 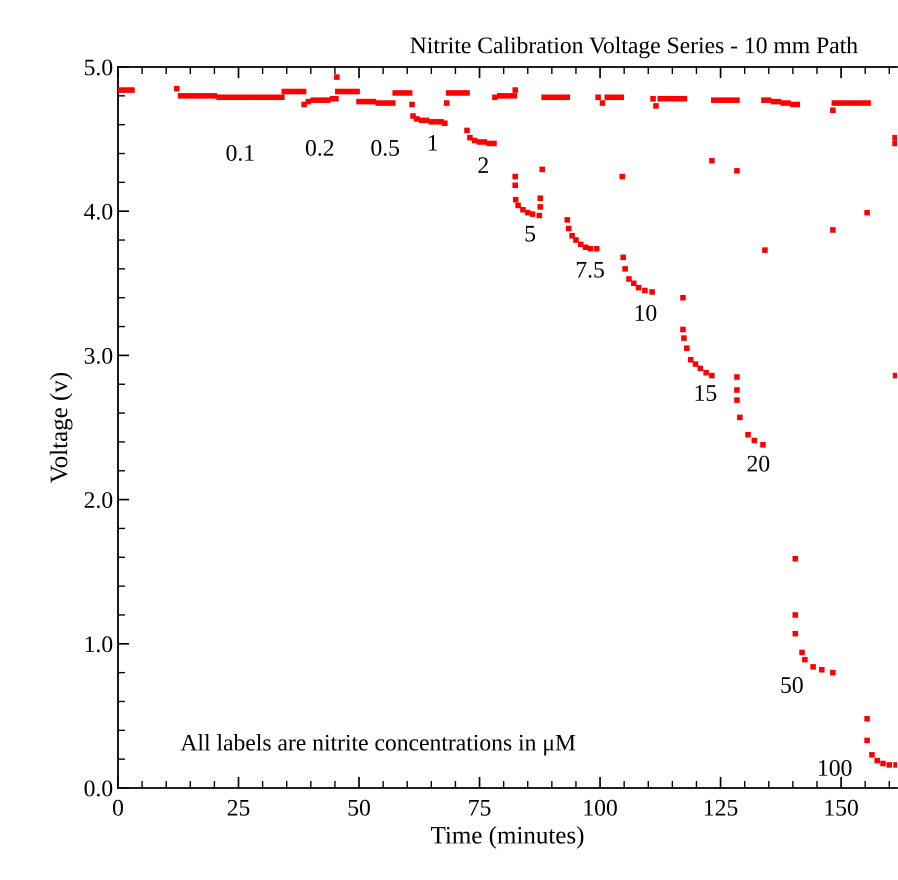 I want to click on annotation: All labels are nitrite concentrations in μM, so click(x=378, y=745).